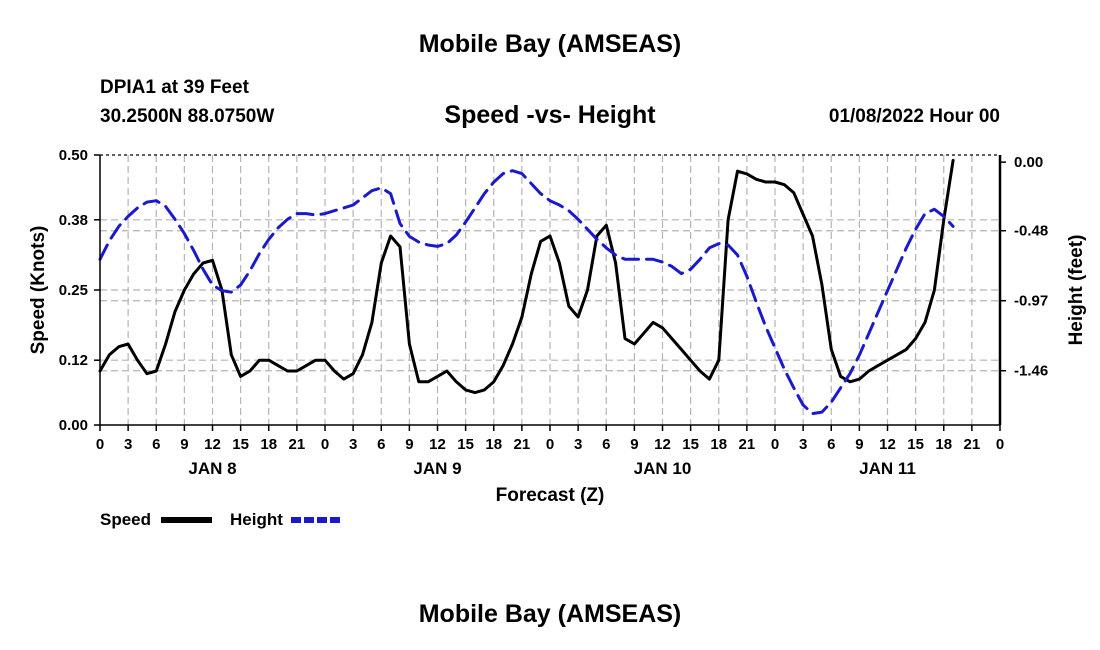 The height and width of the screenshot is (650, 1100). What do you see at coordinates (73, 155) in the screenshot?
I see `y-tick-label: 0.50` at bounding box center [73, 155].